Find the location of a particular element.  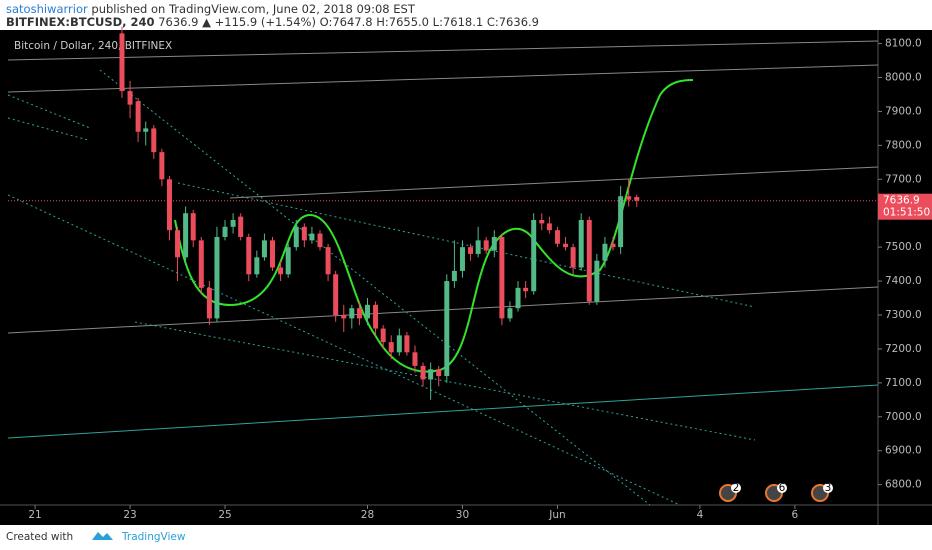

badge-count: 2 is located at coordinates (736, 488).